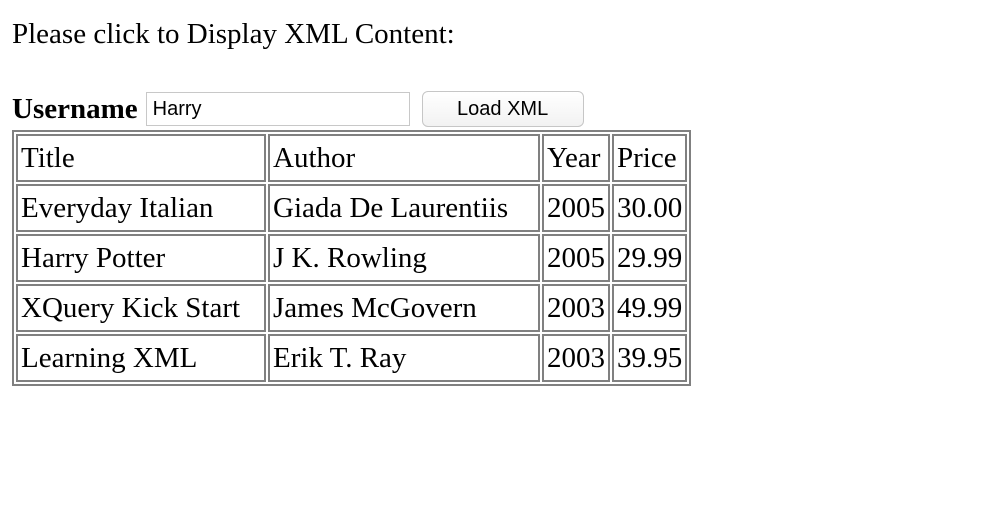  I want to click on cell-price: 49.99, so click(650, 308).